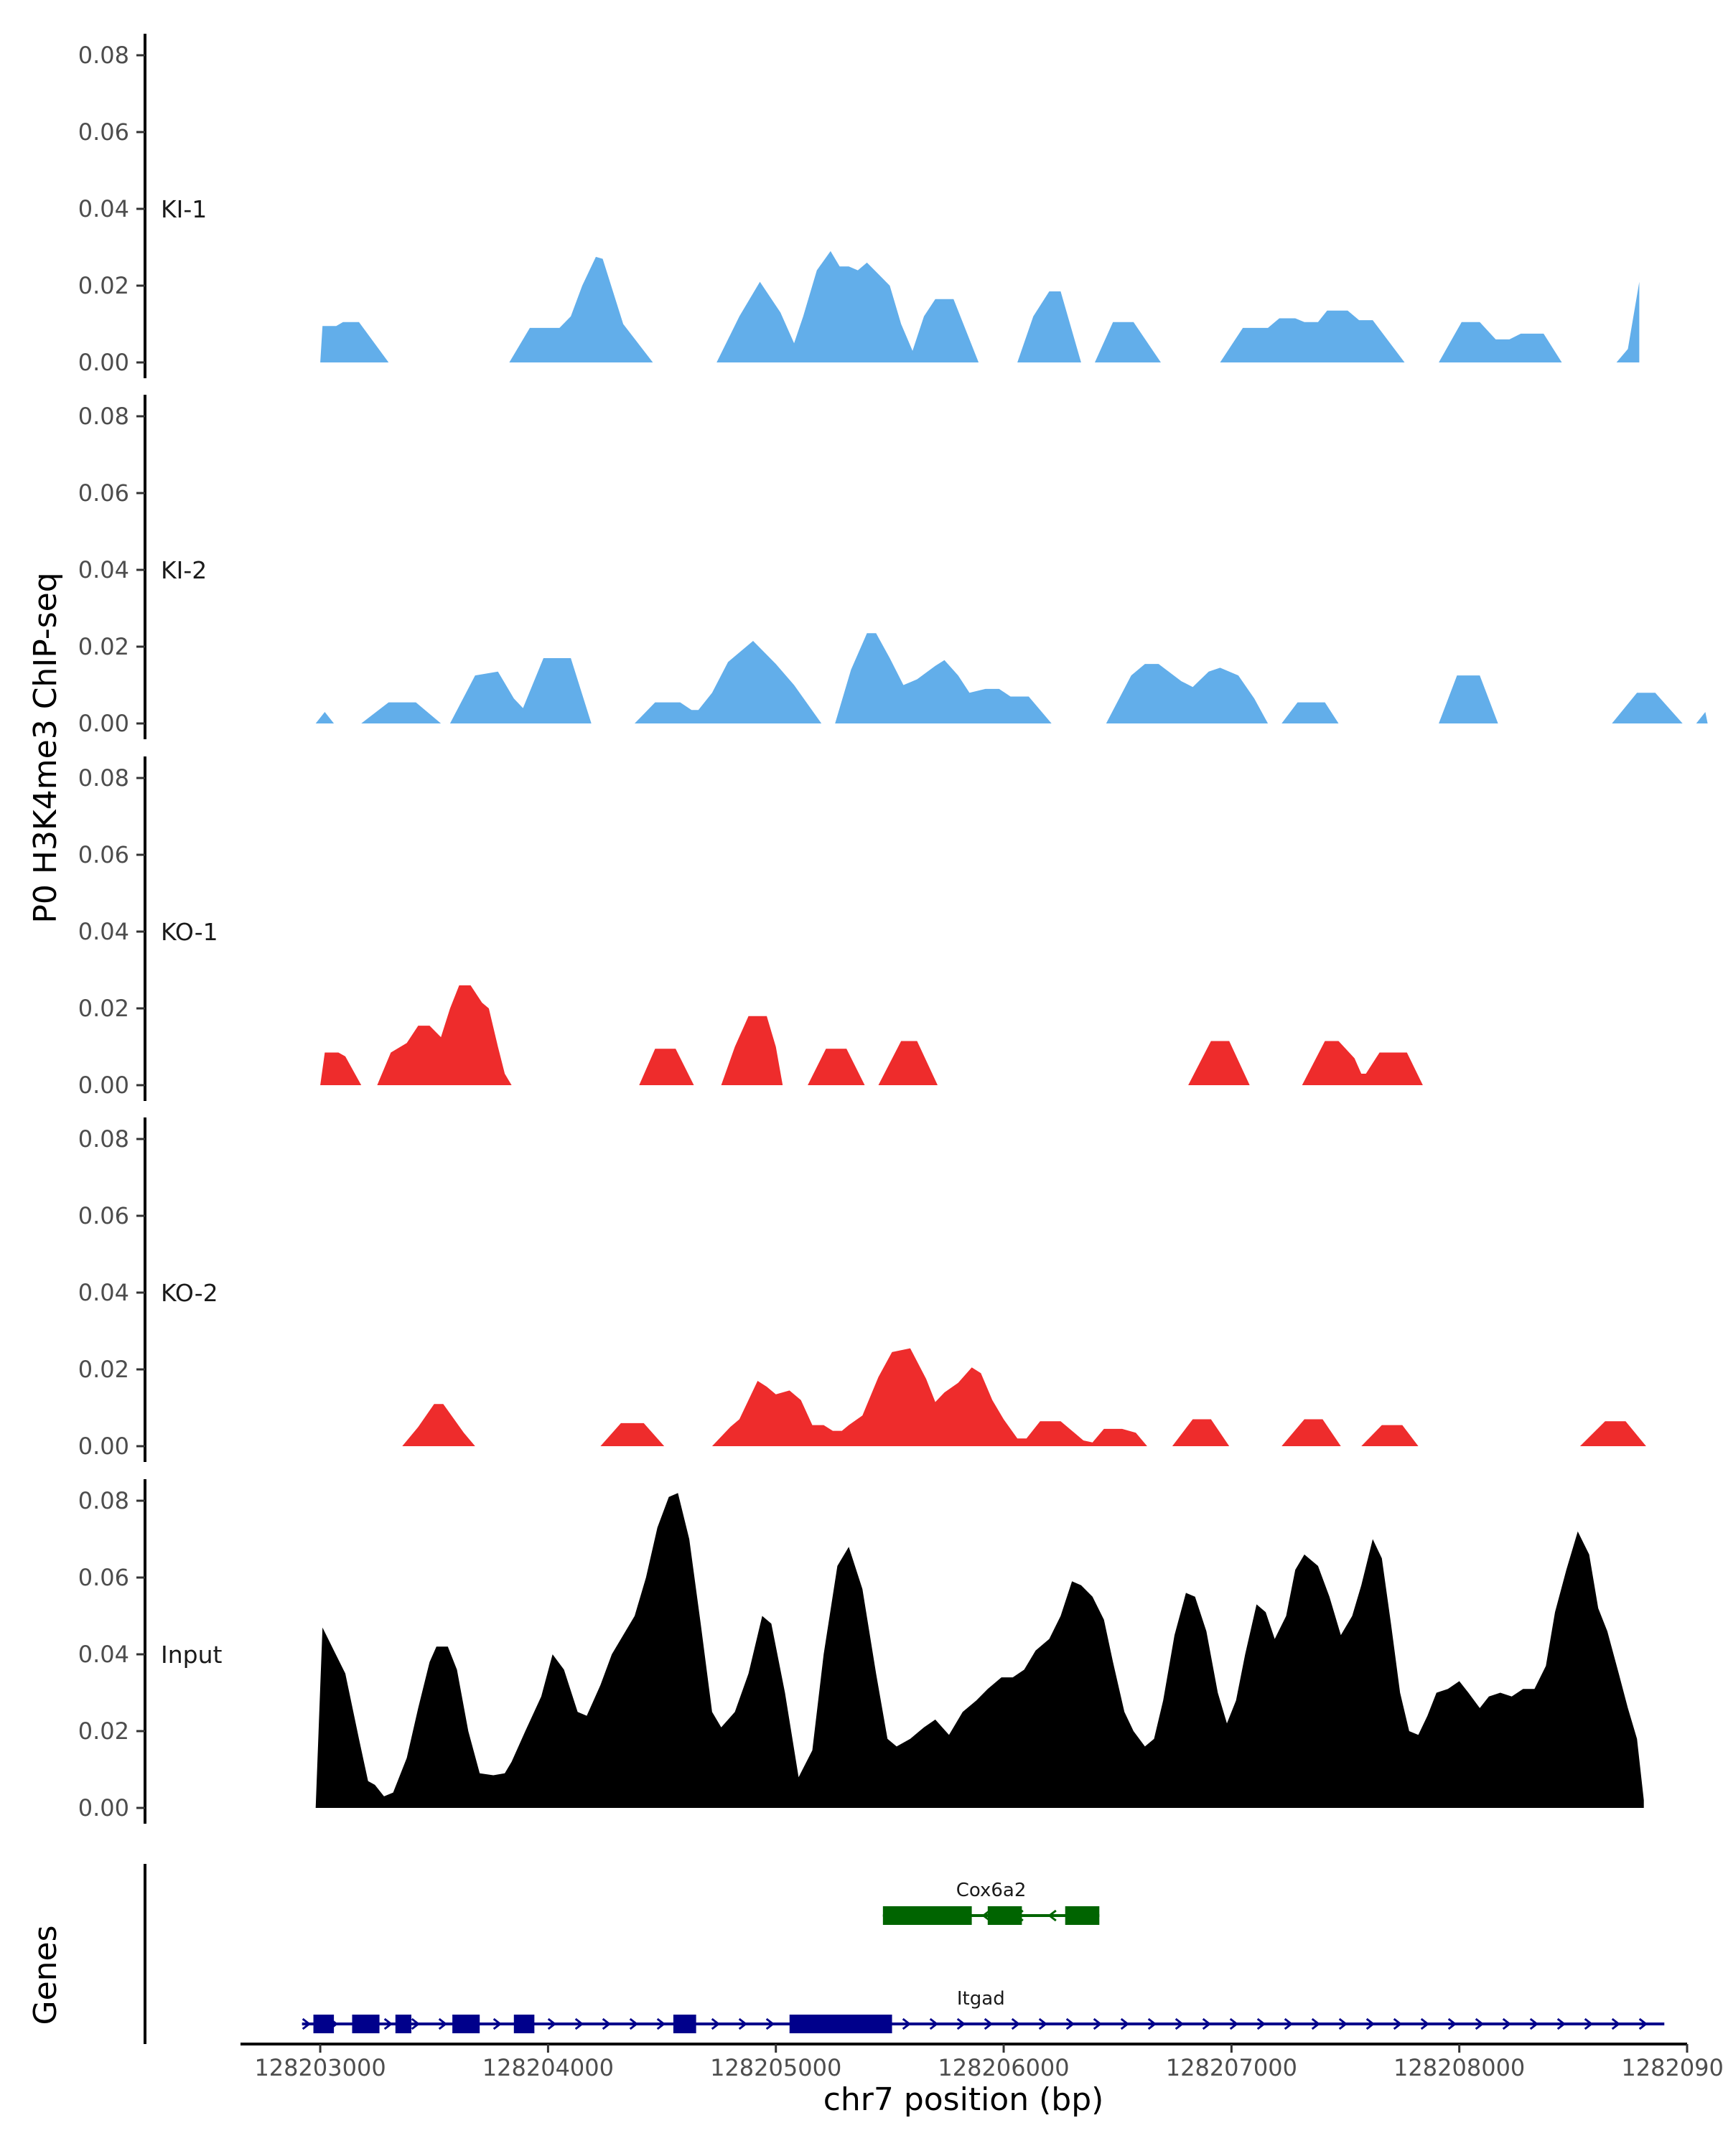 The height and width of the screenshot is (2156, 1723). Describe the element at coordinates (1672, 2067) in the screenshot. I see `x-tick-label: 128209000` at that location.